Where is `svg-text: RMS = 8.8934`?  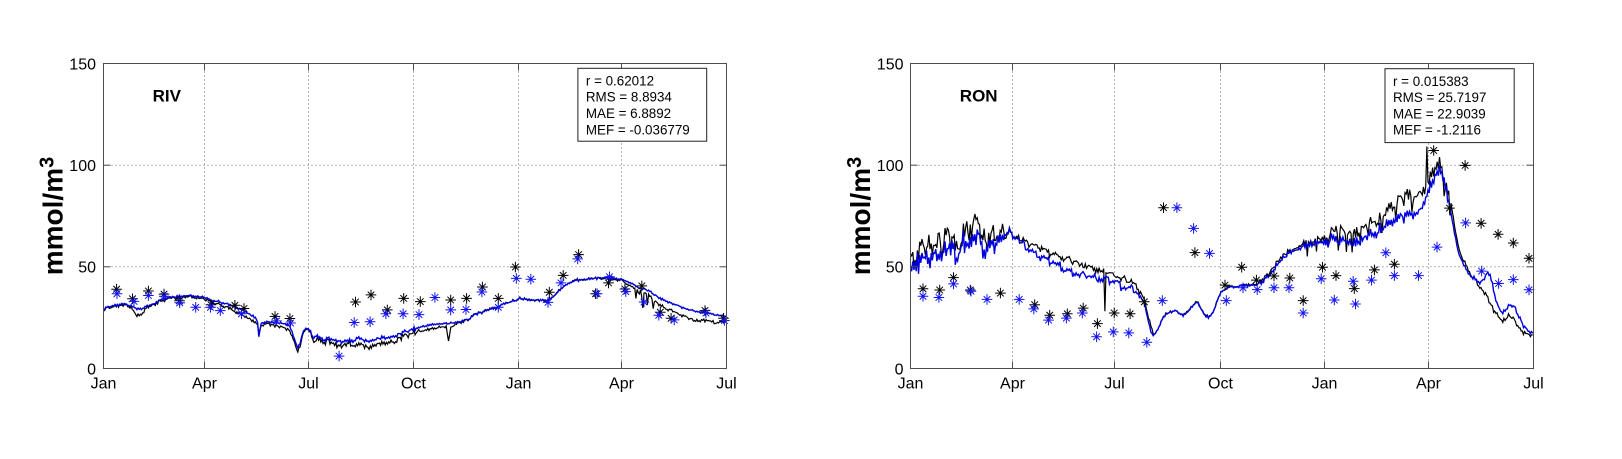 svg-text: RMS = 8.8934 is located at coordinates (629, 97).